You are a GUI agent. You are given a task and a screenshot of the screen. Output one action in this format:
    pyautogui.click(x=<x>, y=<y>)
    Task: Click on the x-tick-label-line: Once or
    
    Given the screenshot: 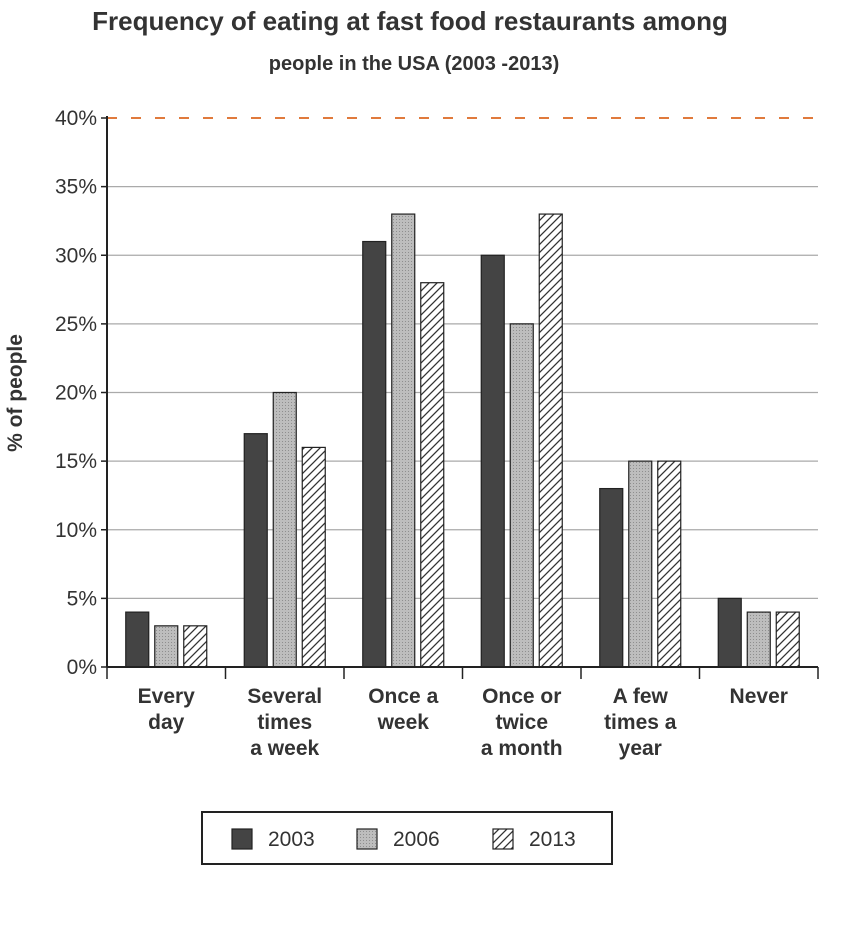 What is the action you would take?
    pyautogui.click(x=521, y=696)
    